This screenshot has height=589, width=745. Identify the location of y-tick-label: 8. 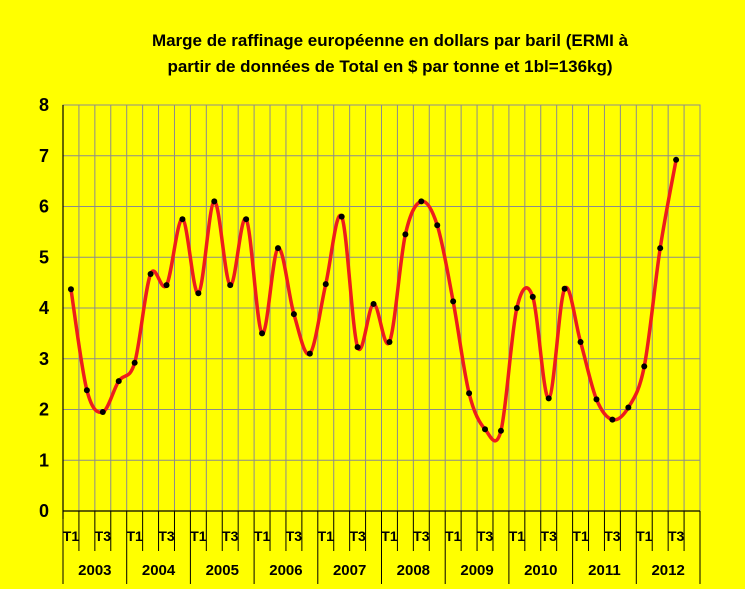
(44, 105).